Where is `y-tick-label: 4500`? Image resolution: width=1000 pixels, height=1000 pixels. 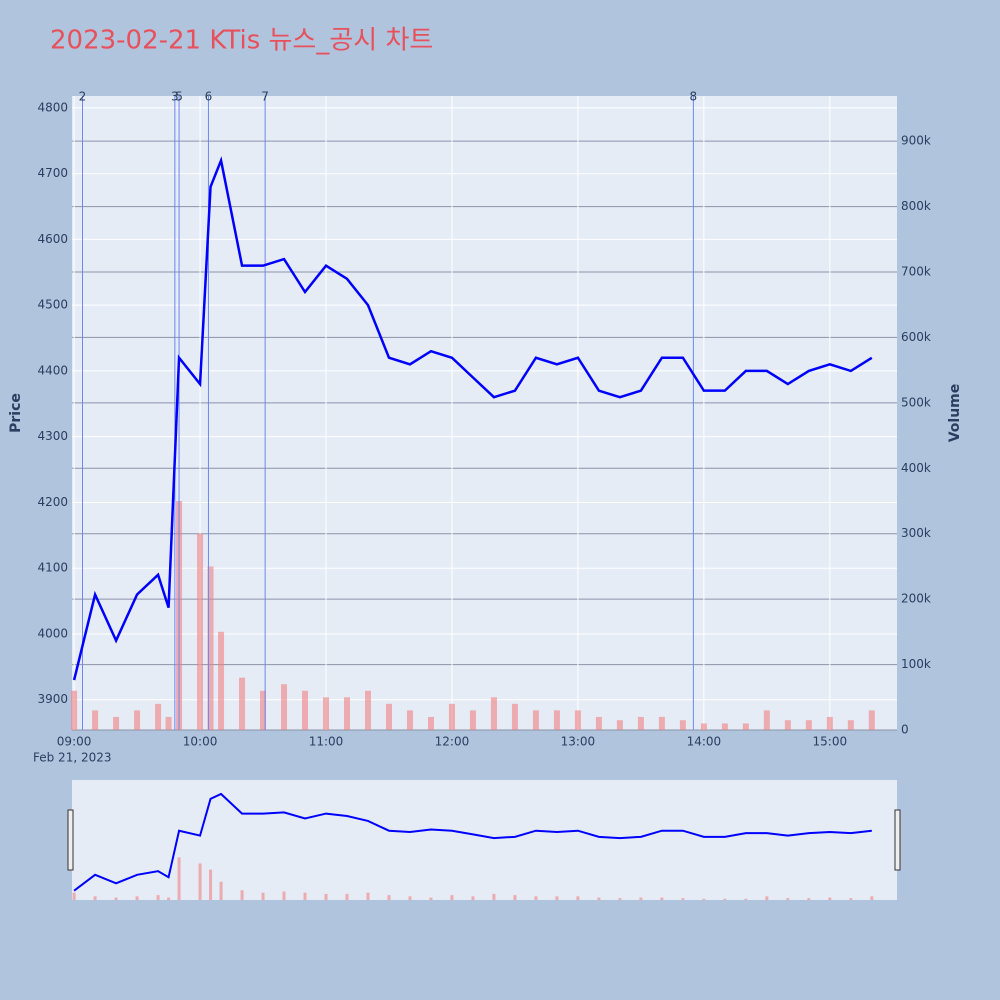 y-tick-label: 4500 is located at coordinates (52, 305).